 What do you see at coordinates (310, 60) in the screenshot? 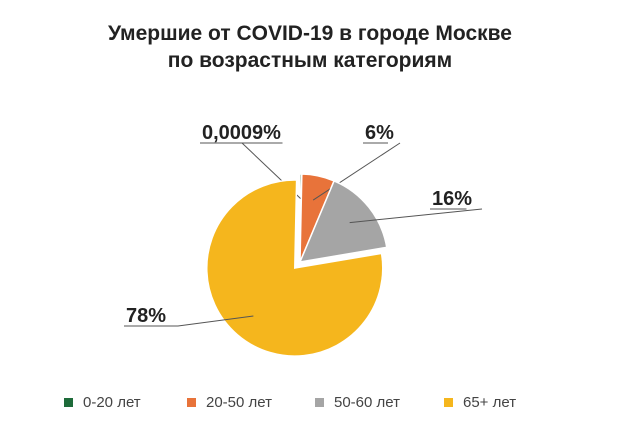
I see `chart-title-line-2: по возрастным категориям` at bounding box center [310, 60].